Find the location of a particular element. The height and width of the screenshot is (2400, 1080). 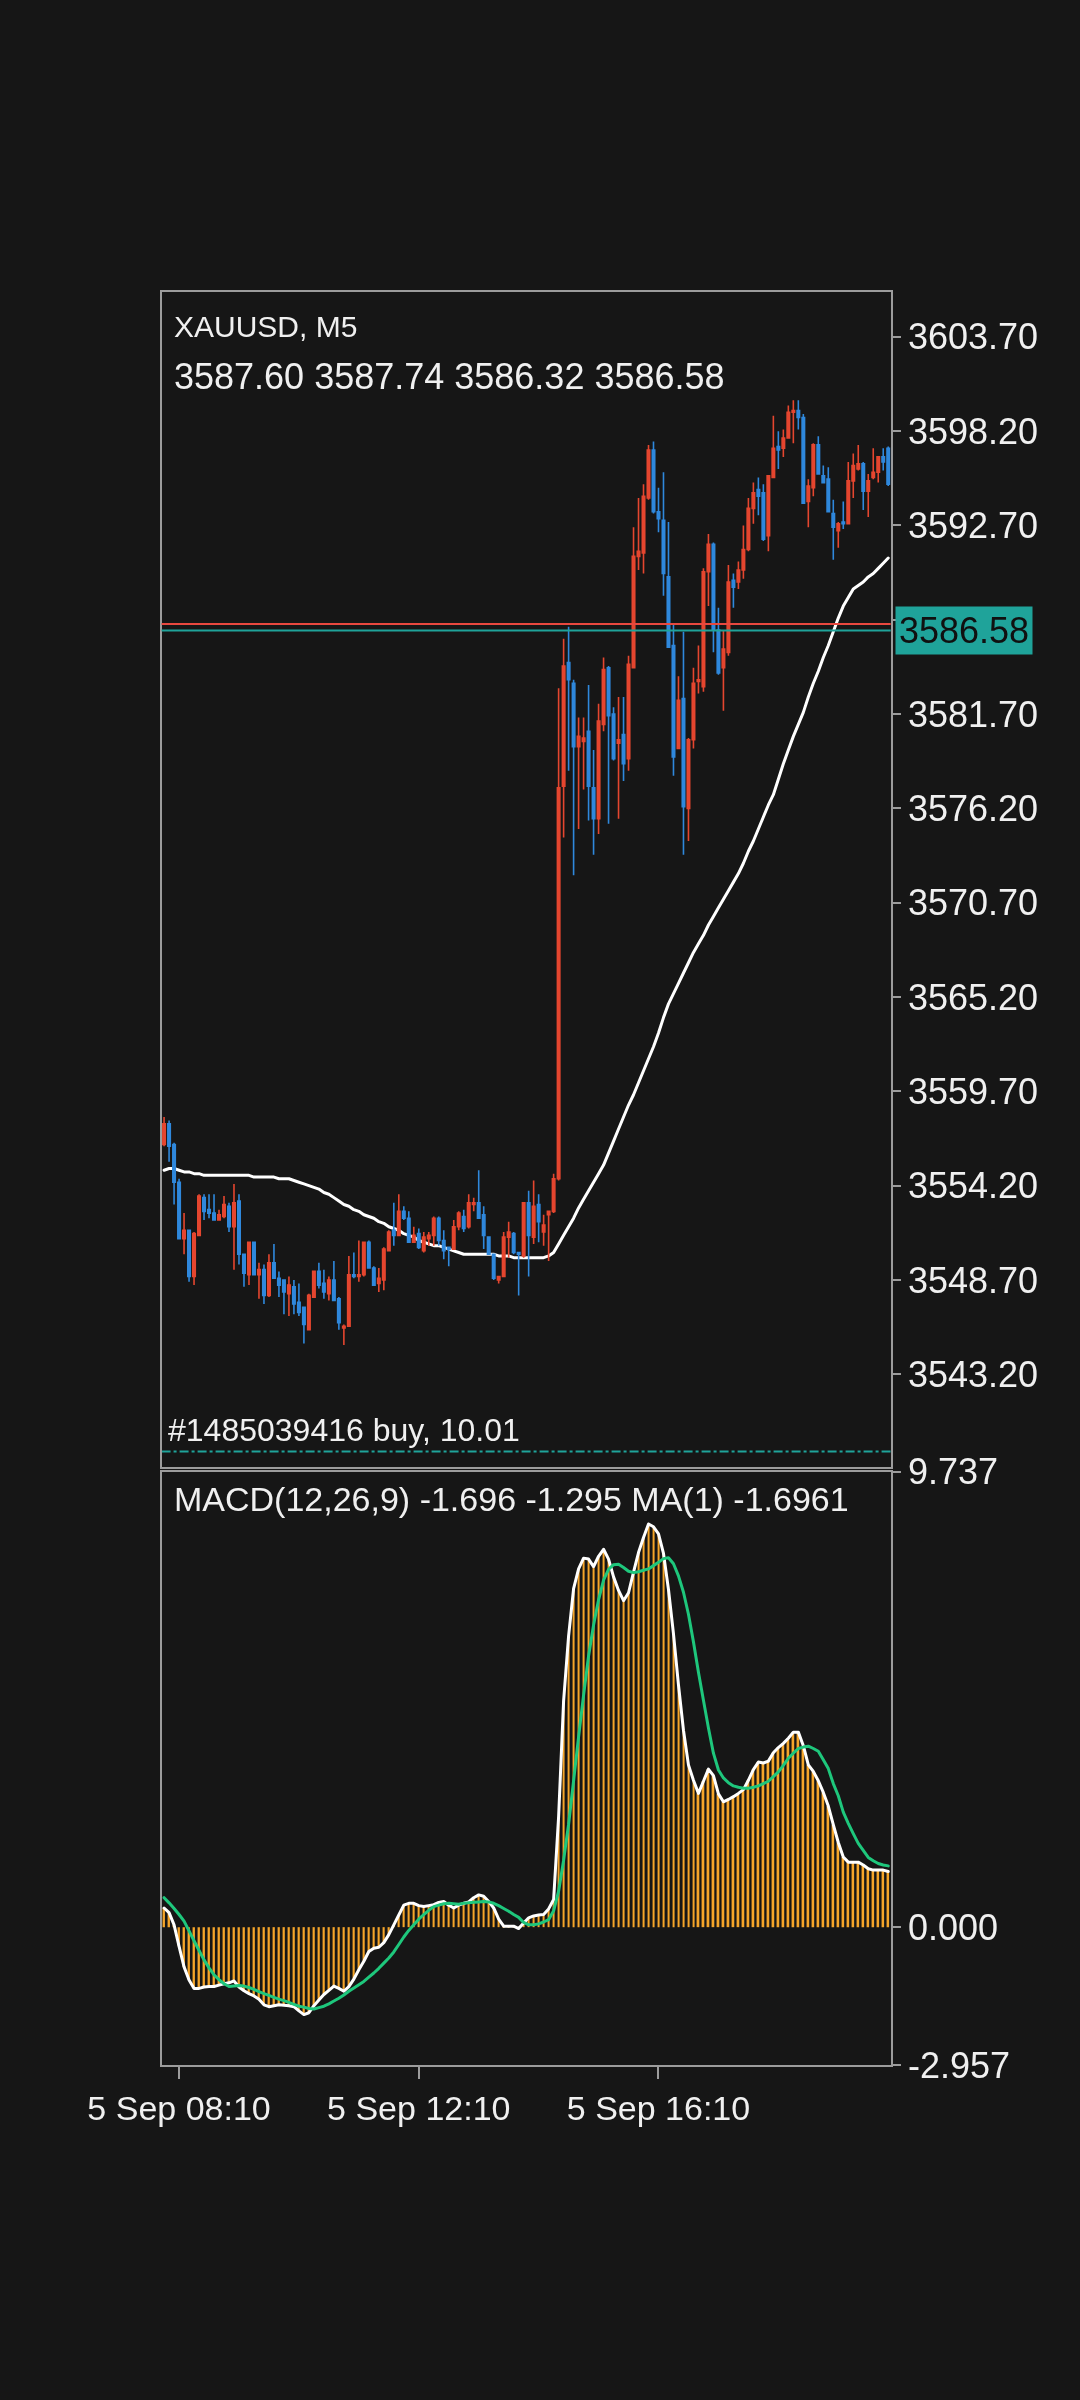

y-tick-label: 3543.20 is located at coordinates (973, 1374).